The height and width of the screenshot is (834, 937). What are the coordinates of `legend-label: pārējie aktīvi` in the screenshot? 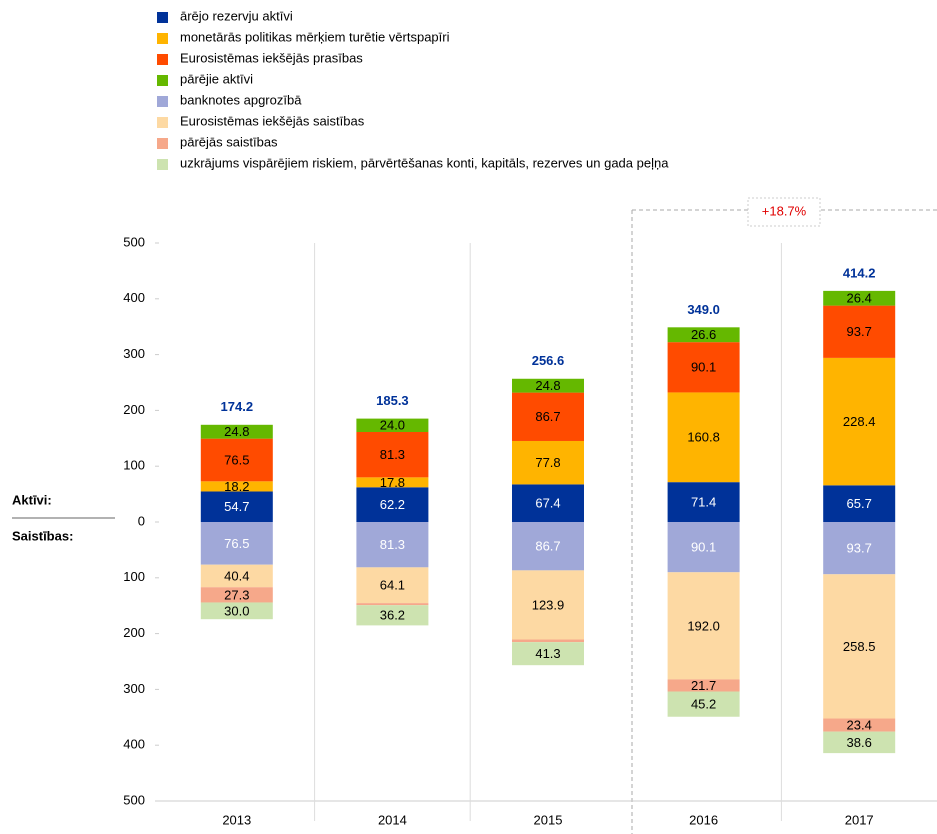 It's located at (216, 78).